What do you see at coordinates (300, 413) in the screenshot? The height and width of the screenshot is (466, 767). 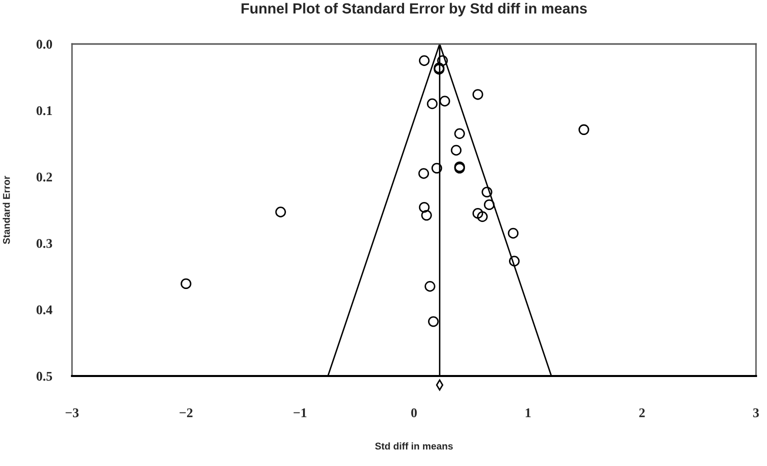 I see `x-tick-label: −1` at bounding box center [300, 413].